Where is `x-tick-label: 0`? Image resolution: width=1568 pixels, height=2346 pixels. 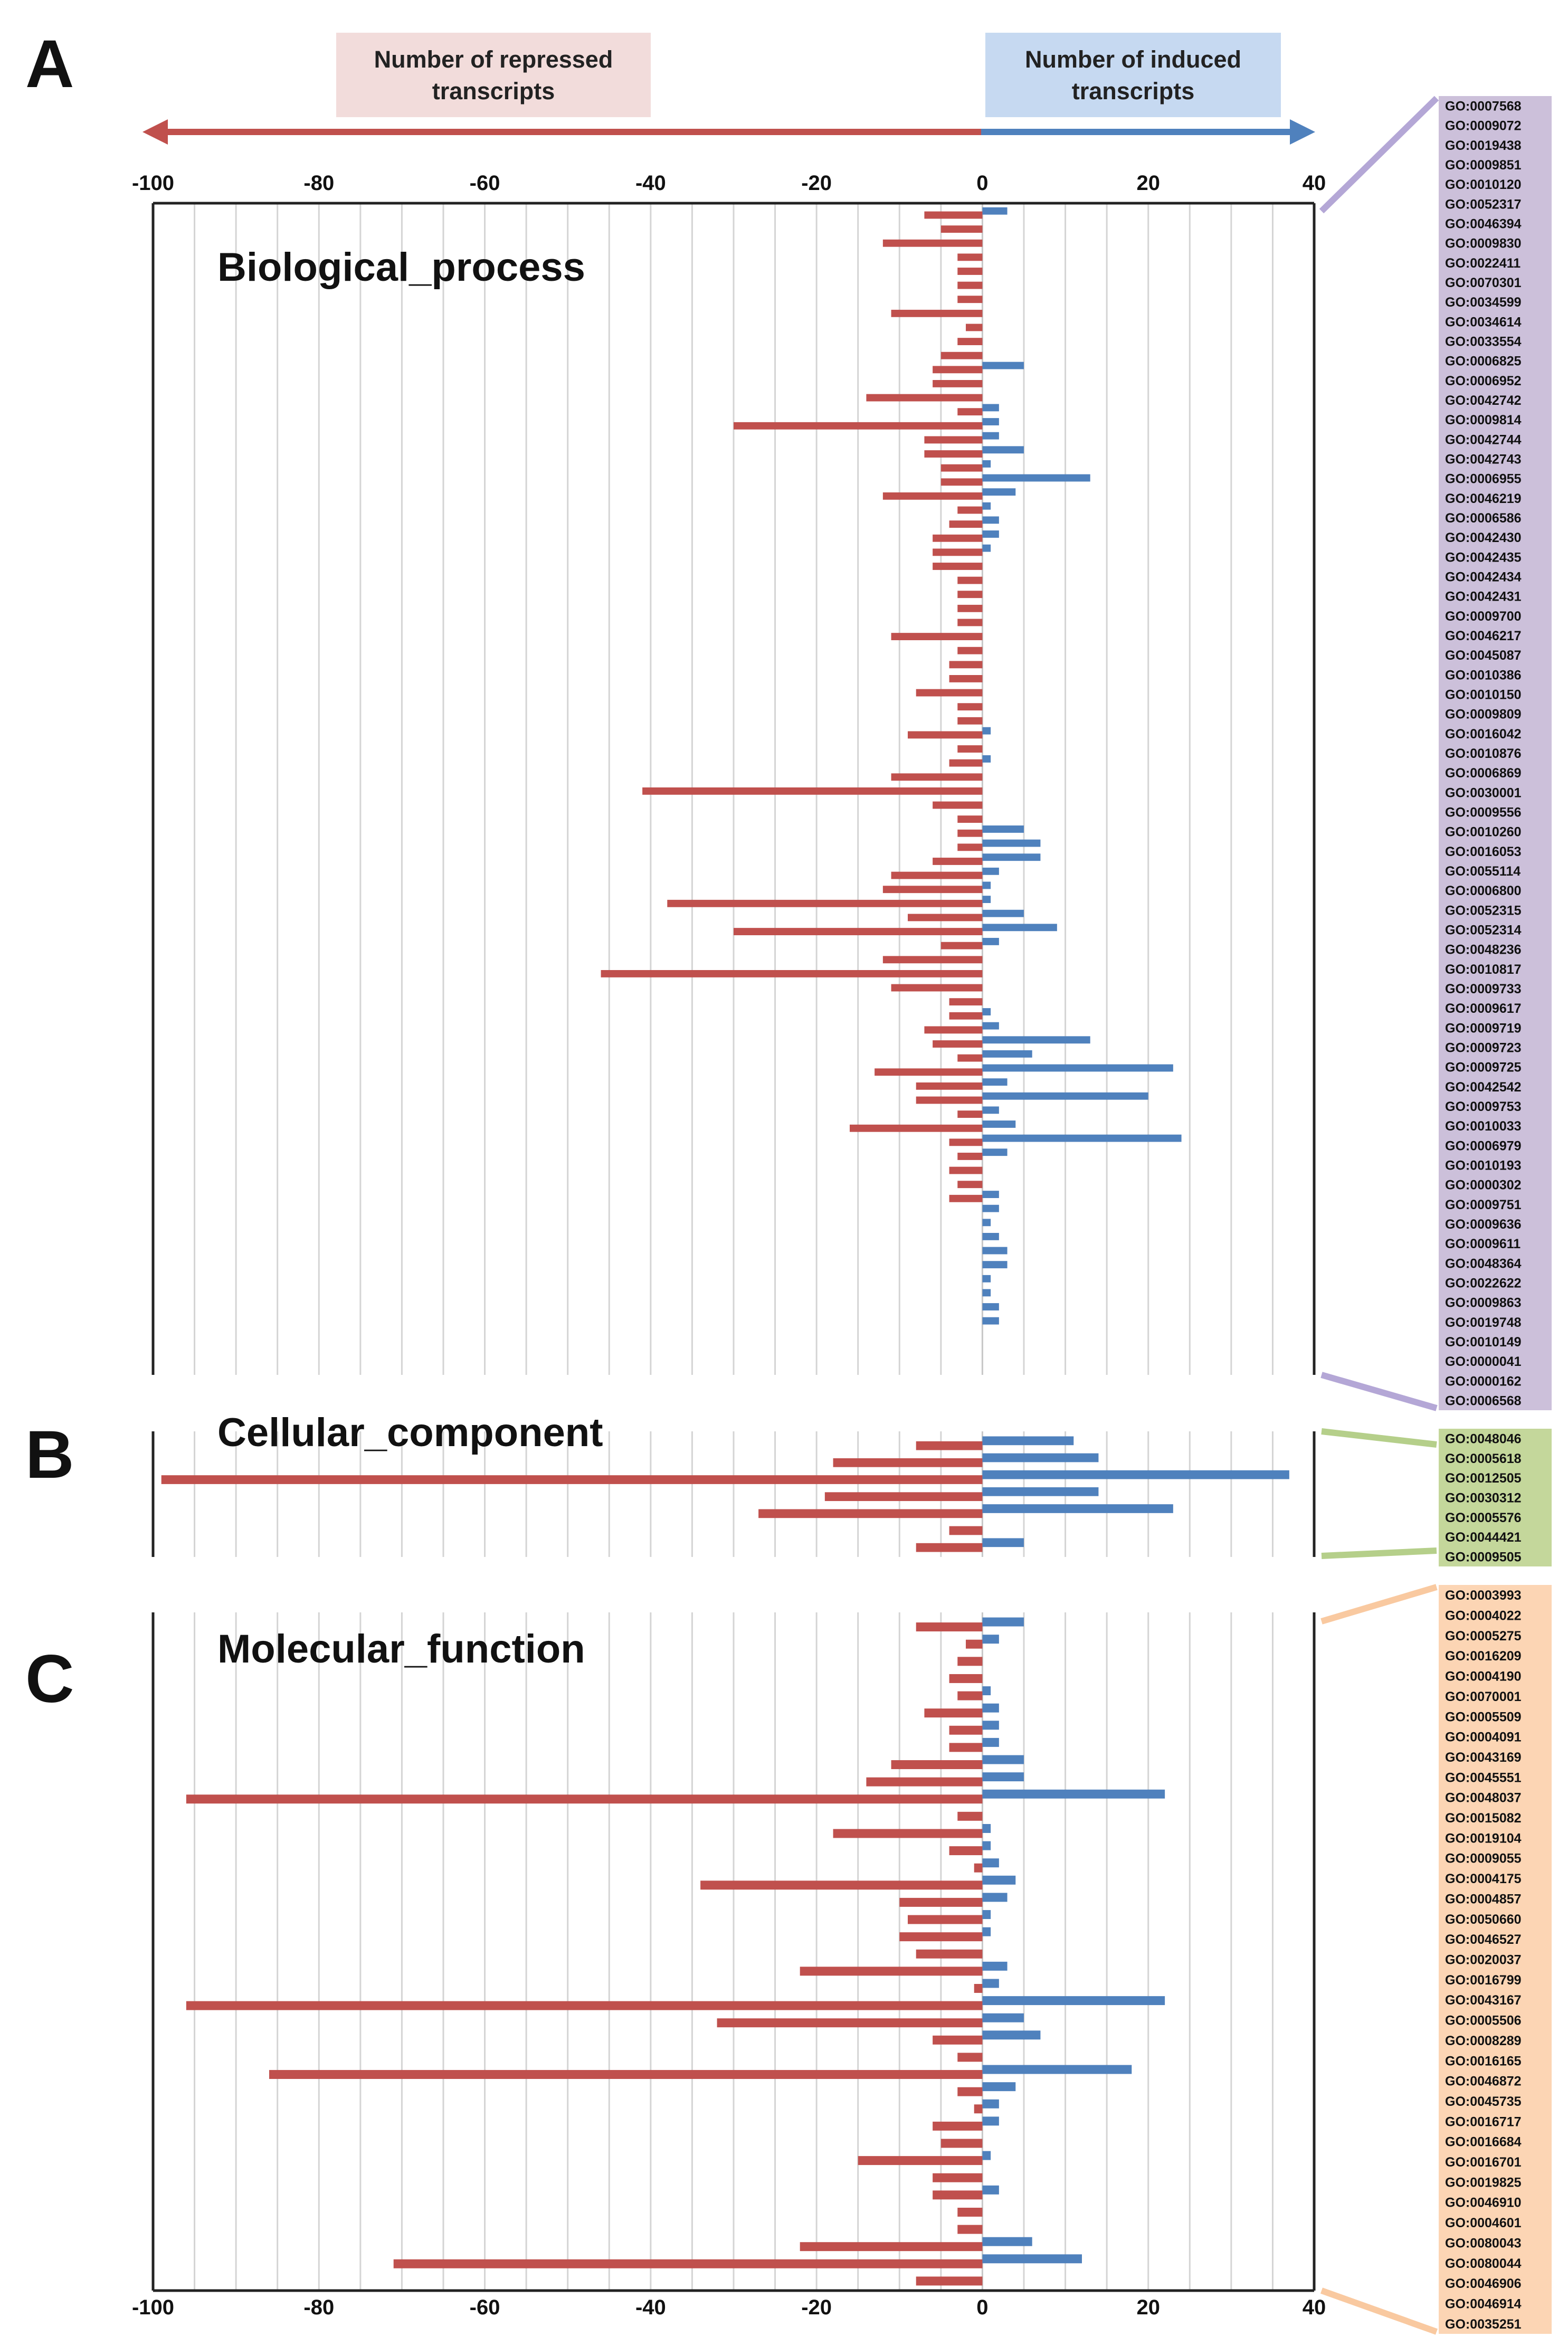
x-tick-label: 0 is located at coordinates (982, 2307).